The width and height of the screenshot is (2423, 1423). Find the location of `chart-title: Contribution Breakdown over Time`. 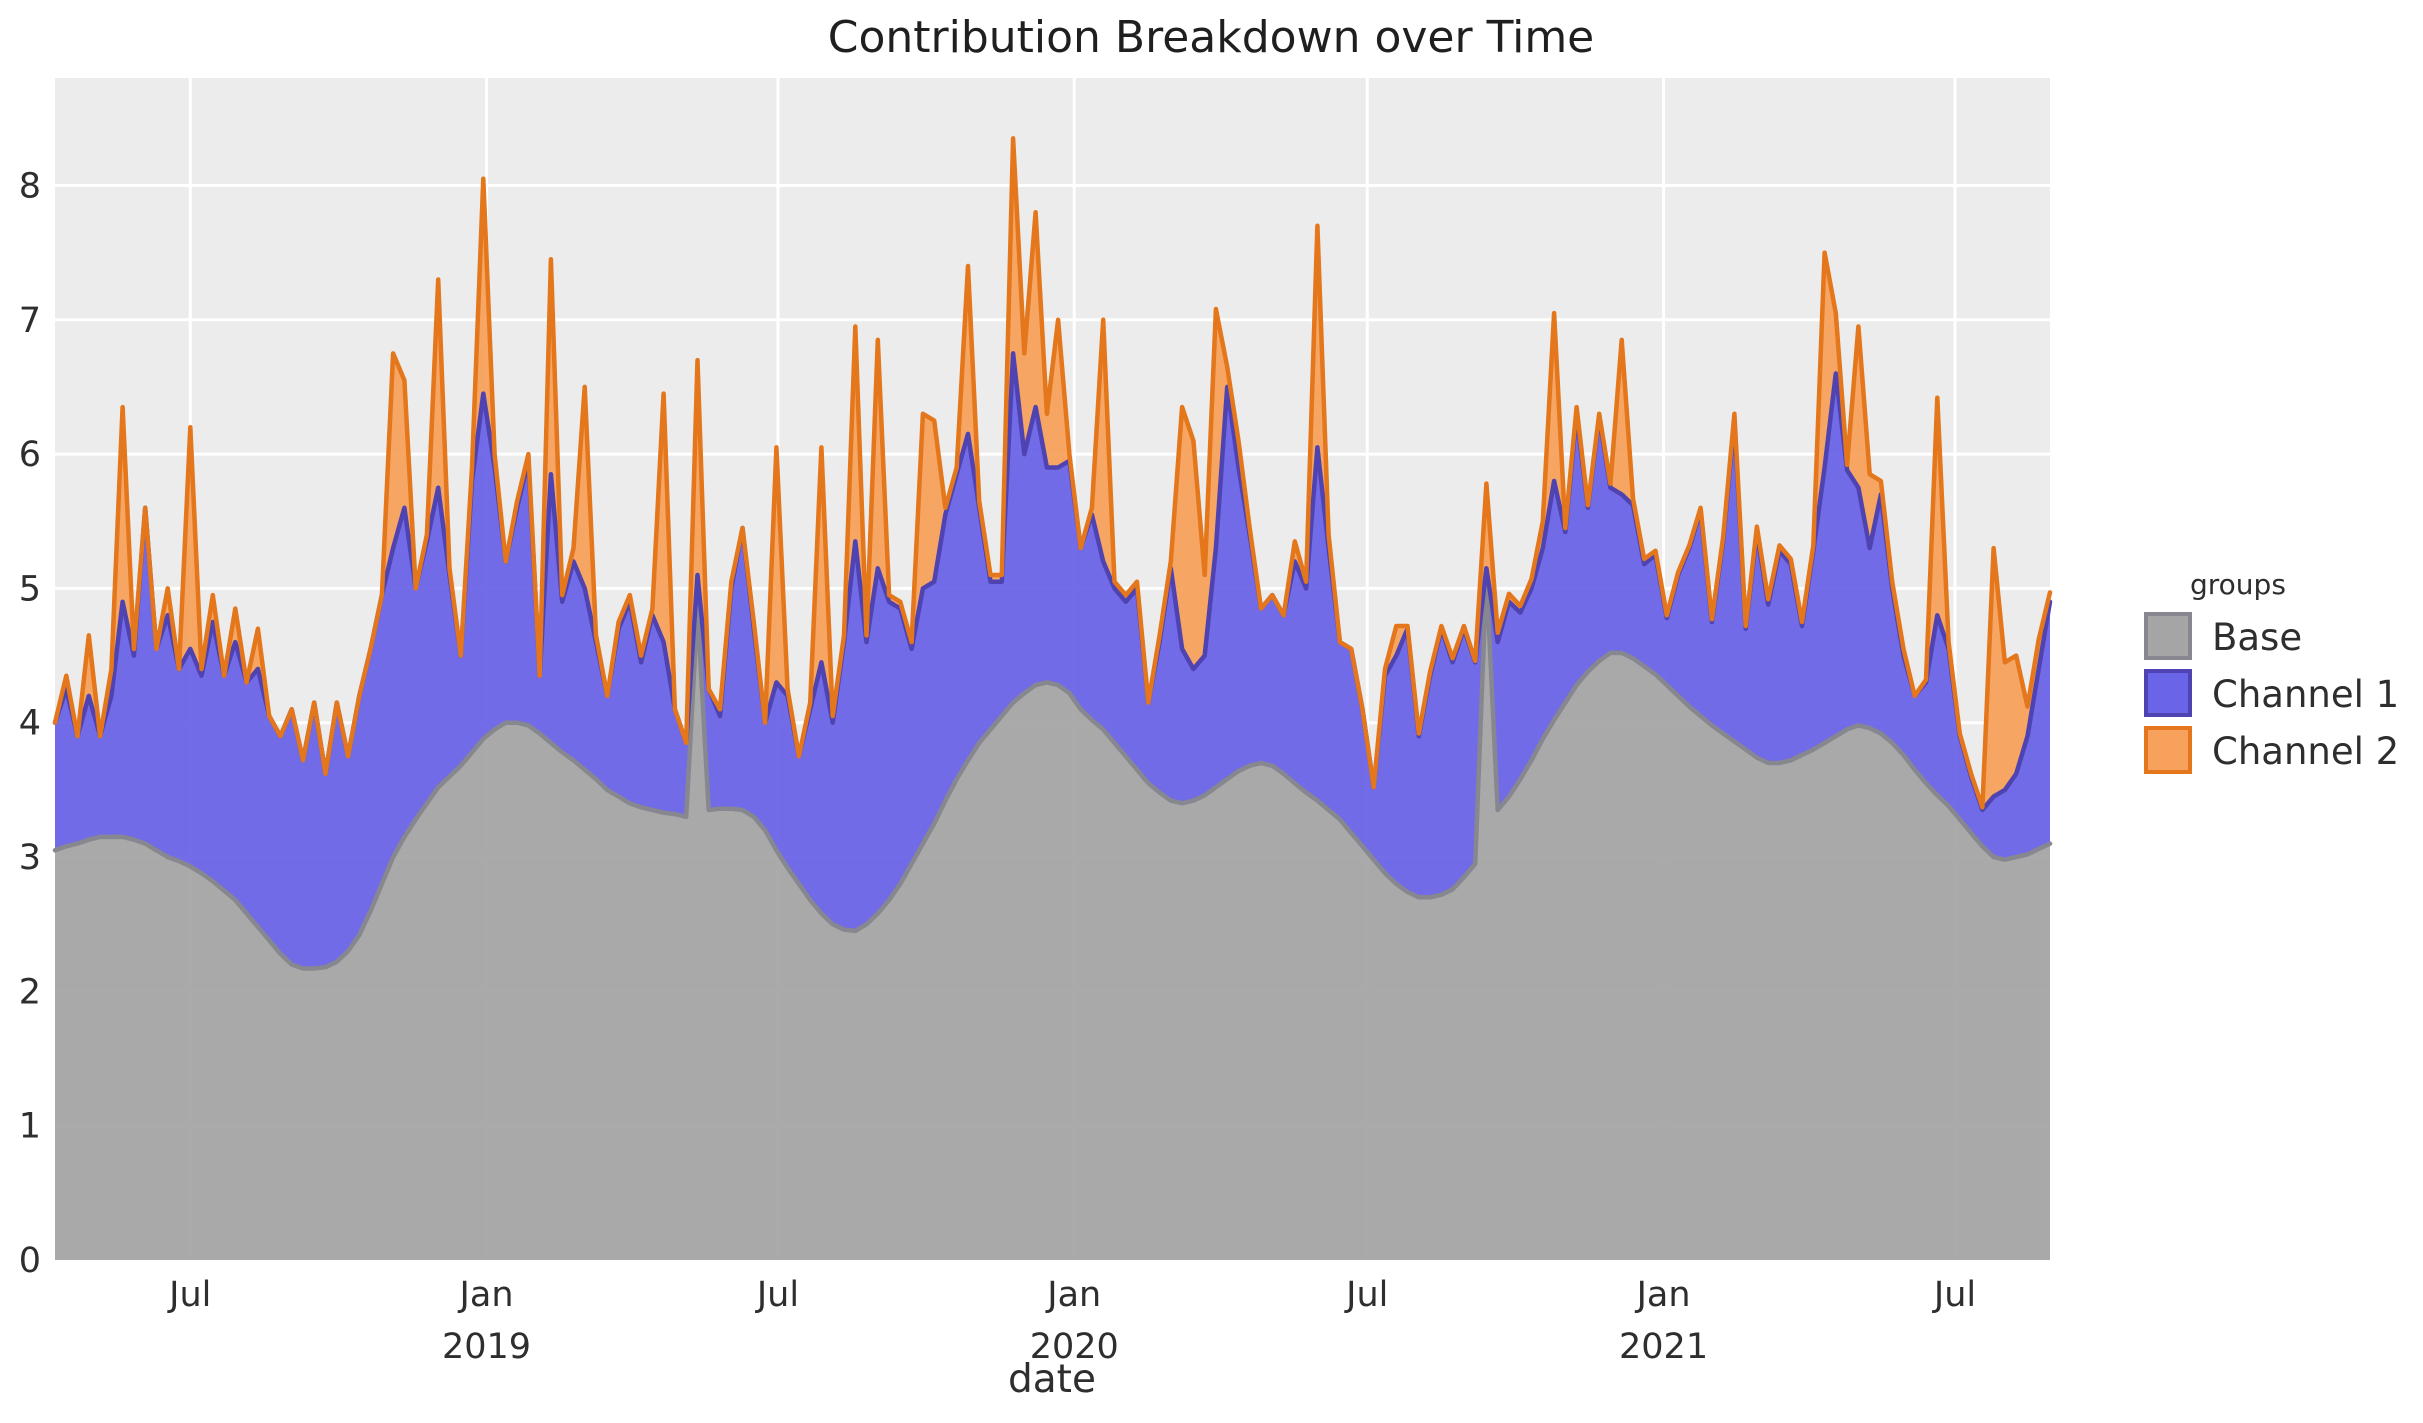

chart-title: Contribution Breakdown over Time is located at coordinates (1211, 37).